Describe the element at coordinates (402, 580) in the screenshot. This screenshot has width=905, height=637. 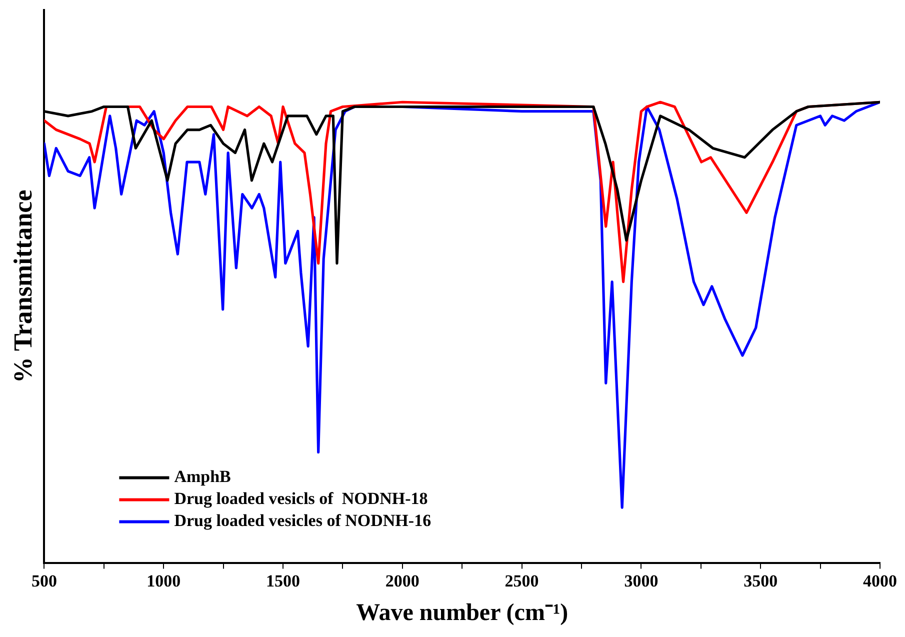
I see `x-tick-label: 2000` at that location.